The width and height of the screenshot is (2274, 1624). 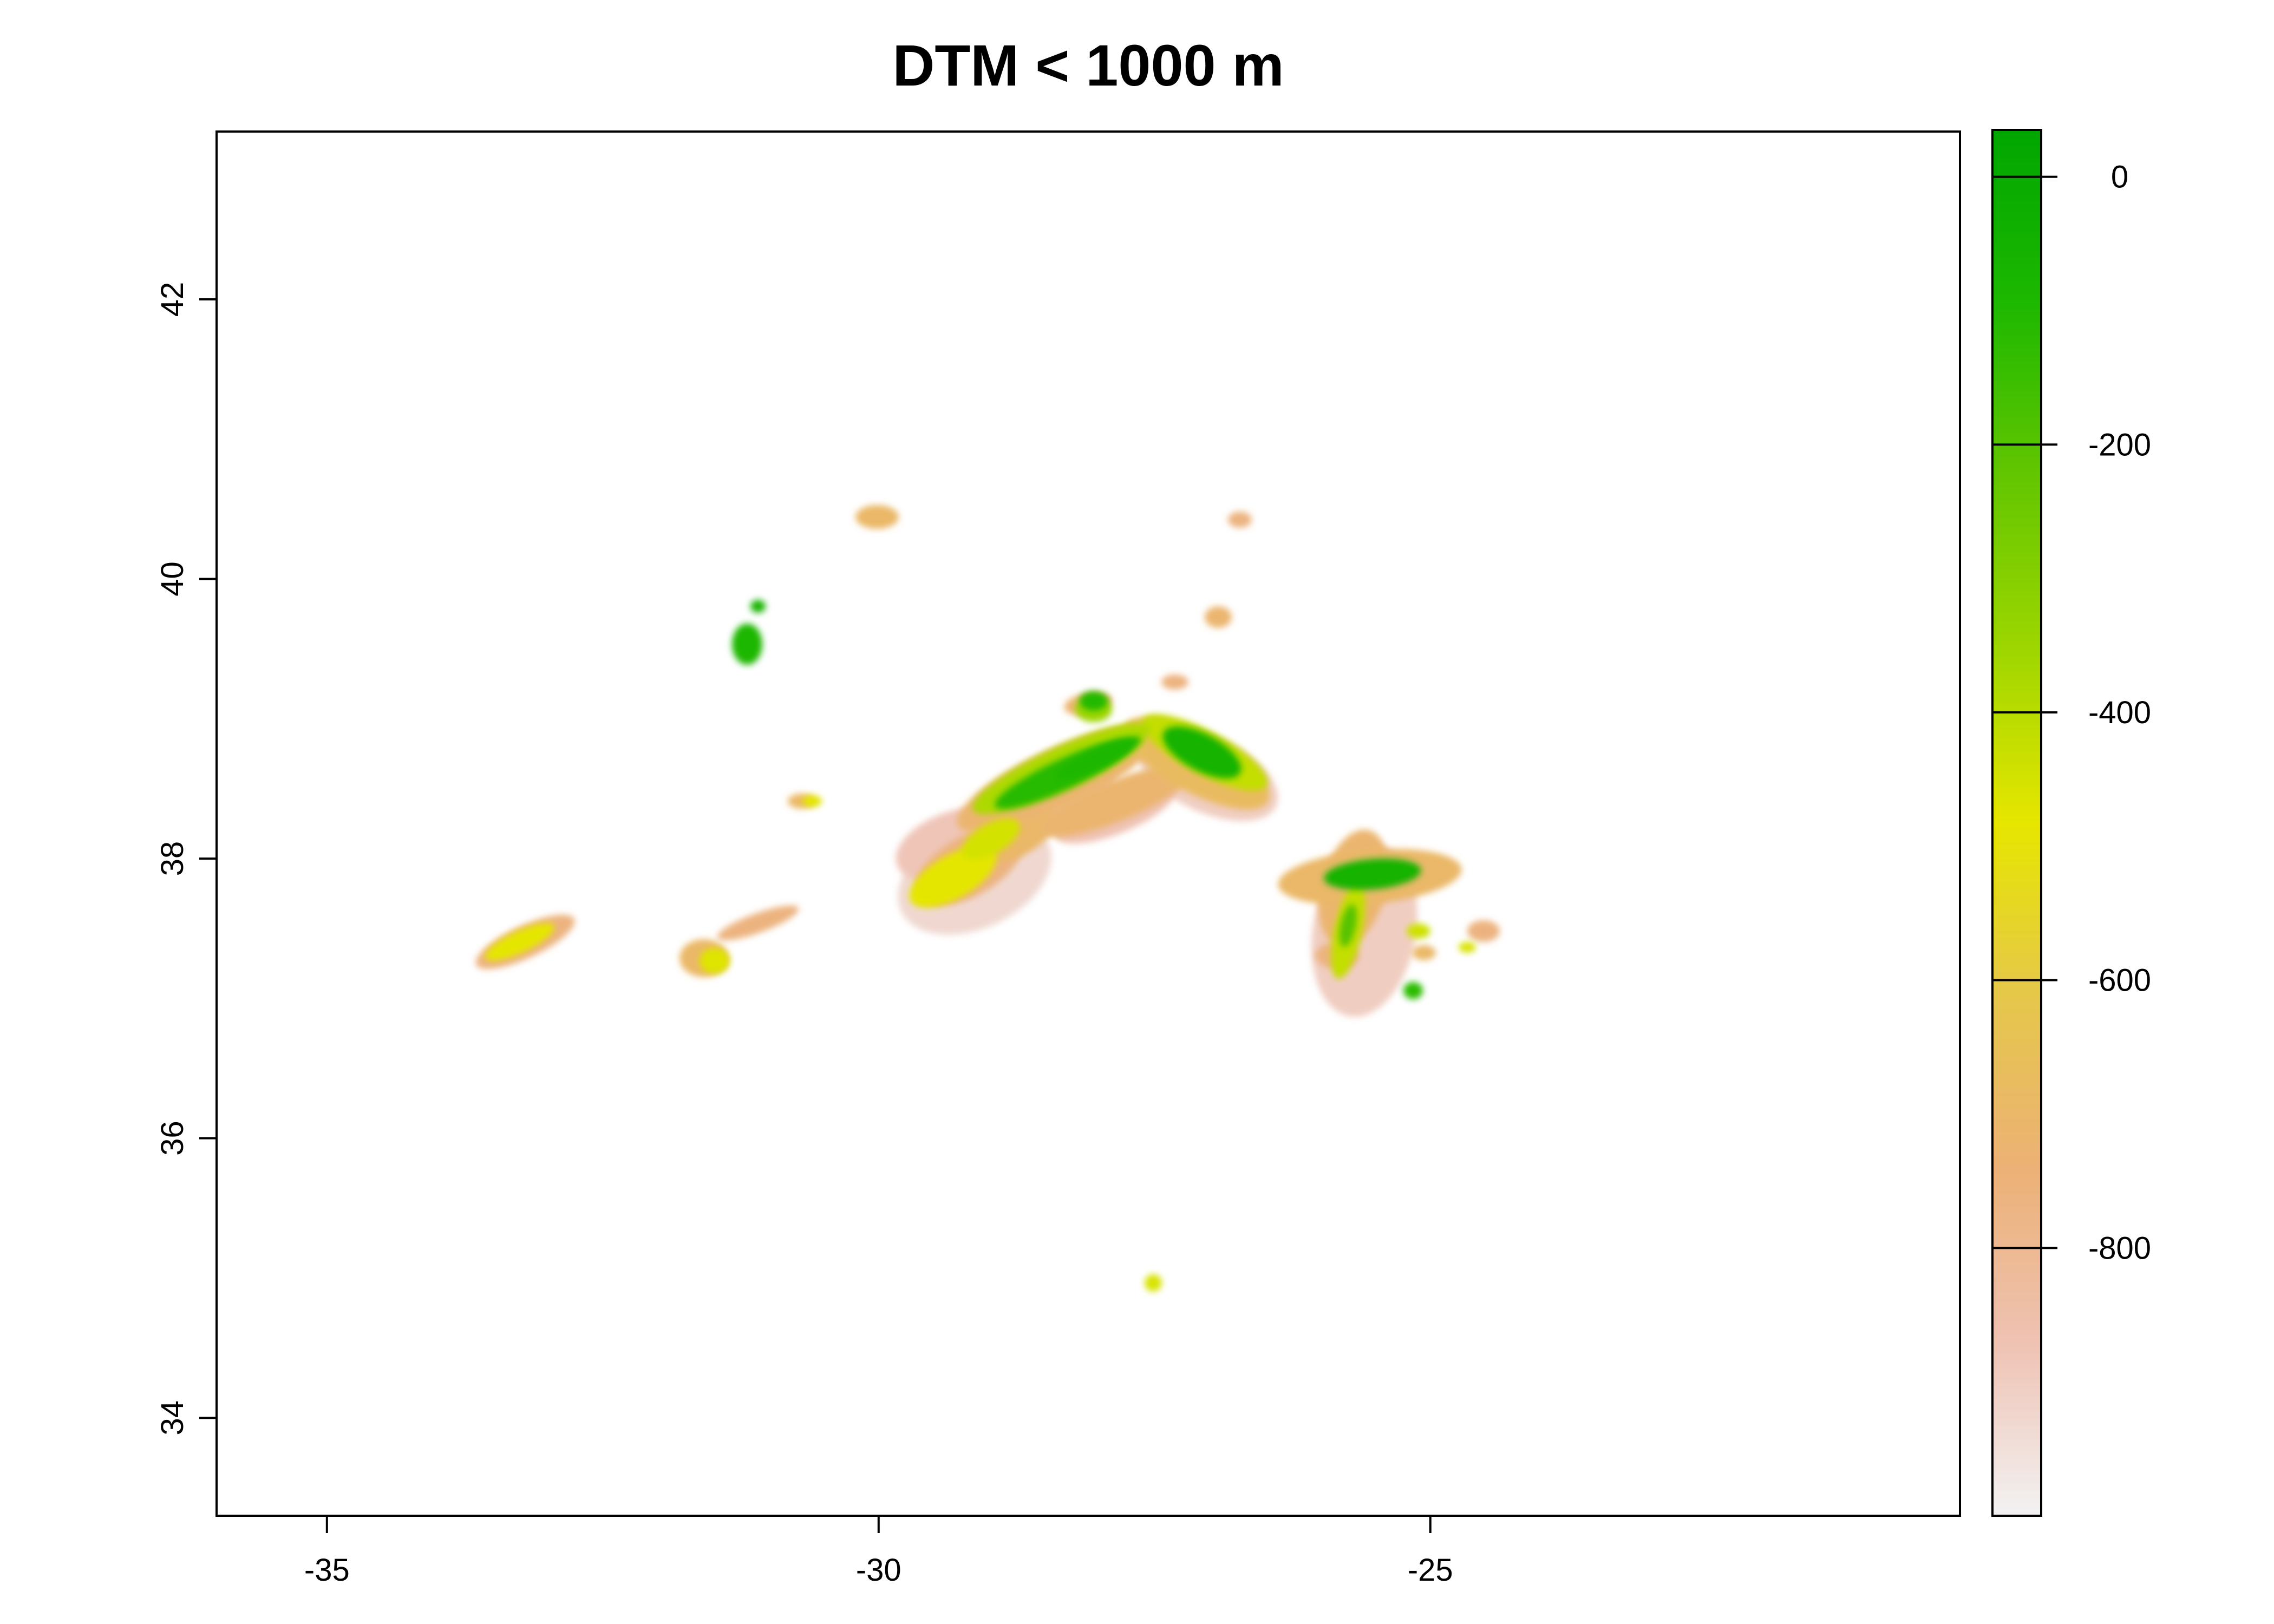 What do you see at coordinates (172, 858) in the screenshot?
I see `y-tick-label: 38` at bounding box center [172, 858].